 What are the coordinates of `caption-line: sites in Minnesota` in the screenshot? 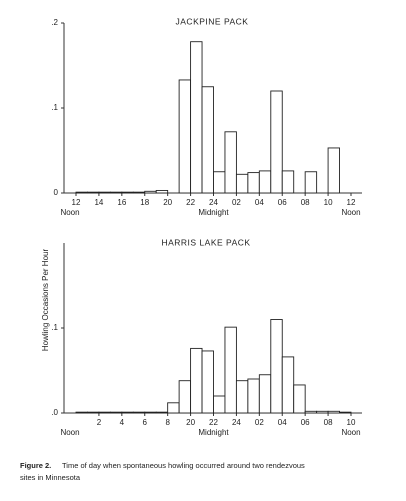 It's located at (50, 477).